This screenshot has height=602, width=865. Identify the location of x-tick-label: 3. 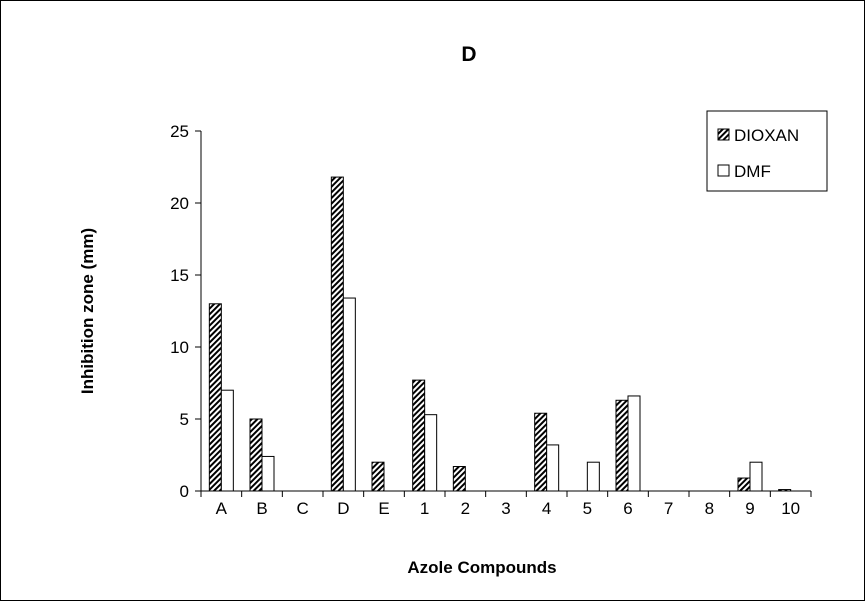
(505, 508).